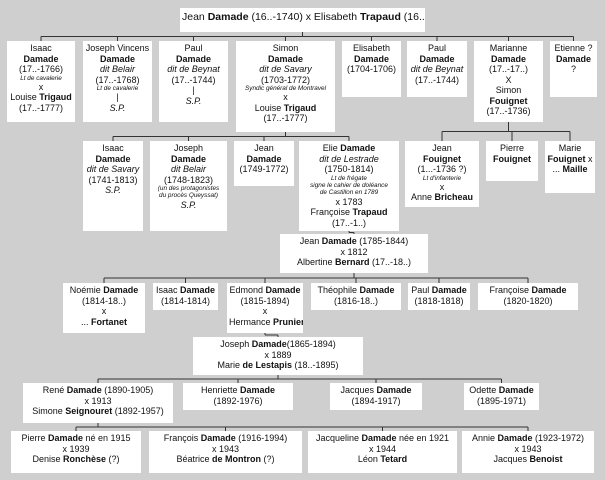  I want to click on person-text: Louise, so click(25, 97).